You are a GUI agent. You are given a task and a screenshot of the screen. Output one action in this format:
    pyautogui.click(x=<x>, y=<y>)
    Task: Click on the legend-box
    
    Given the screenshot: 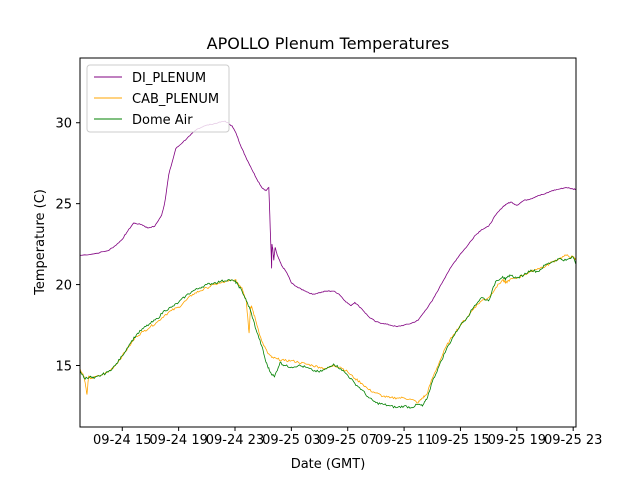 What is the action you would take?
    pyautogui.click(x=158, y=98)
    